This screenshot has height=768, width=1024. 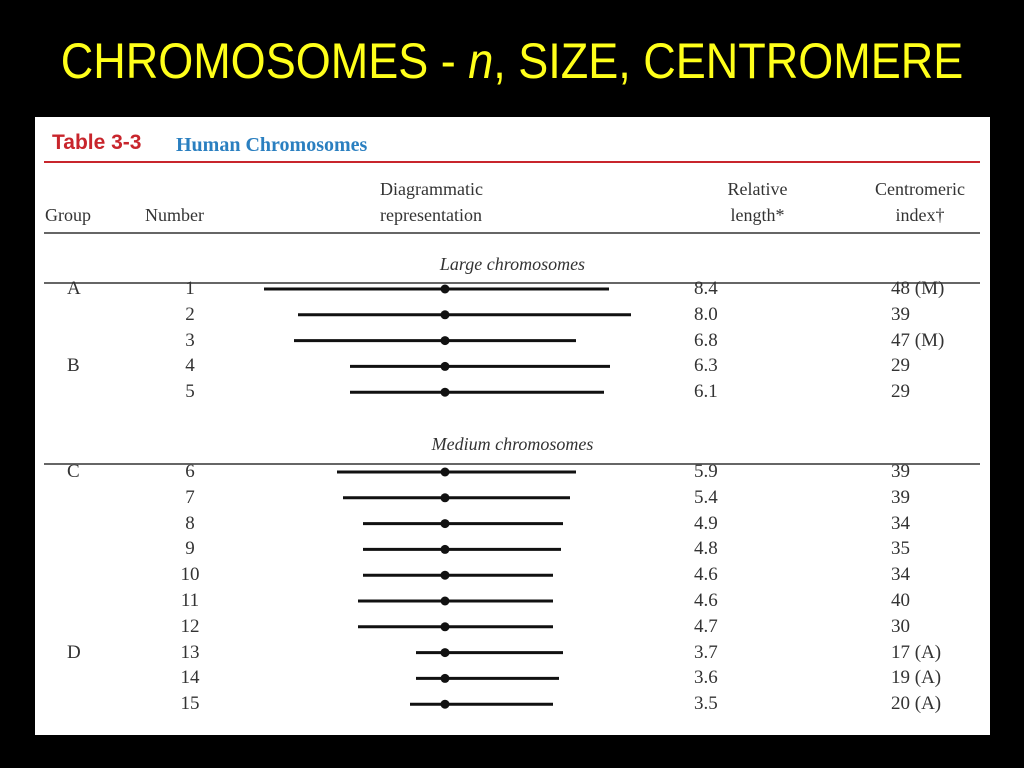 I want to click on header-rule, so click(x=512, y=233).